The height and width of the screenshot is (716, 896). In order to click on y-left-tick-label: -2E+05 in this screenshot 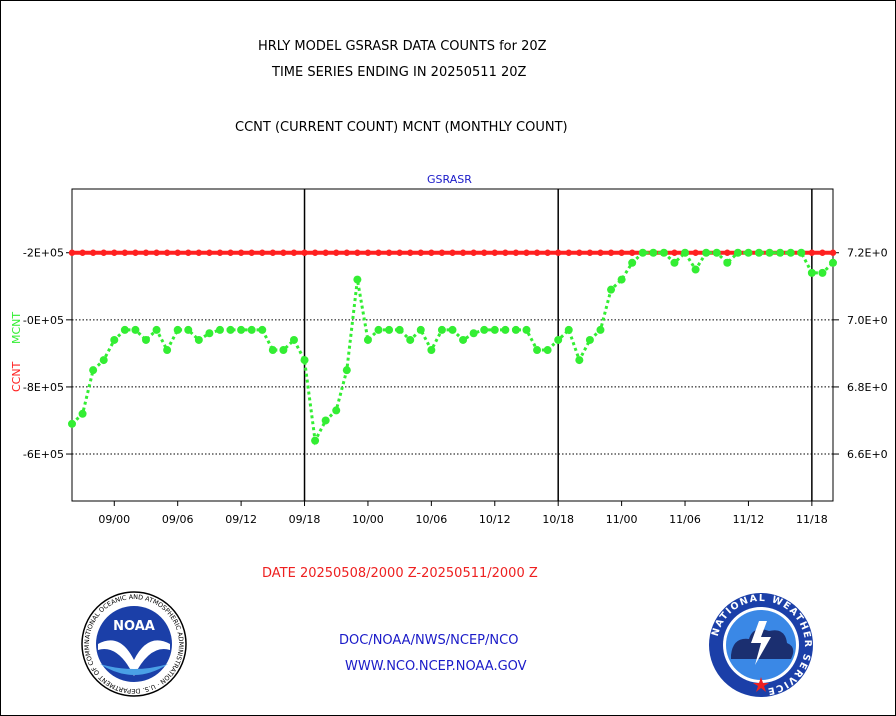, I will do `click(43, 253)`.